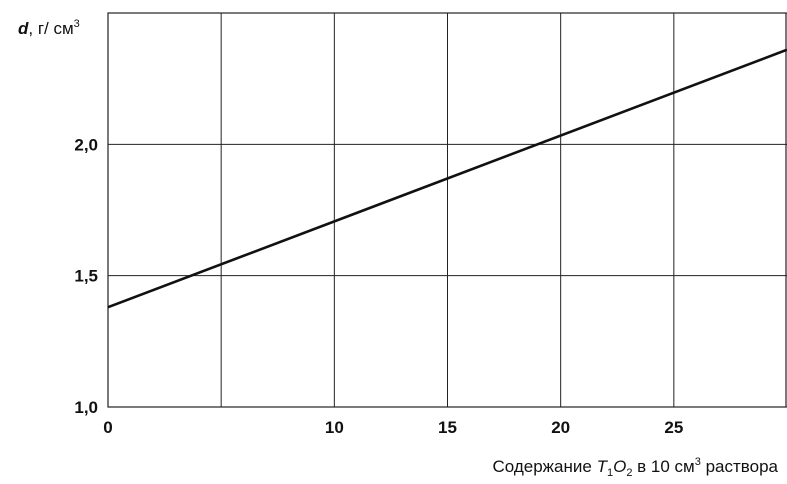  I want to click on x-tick-label: 20, so click(560, 427).